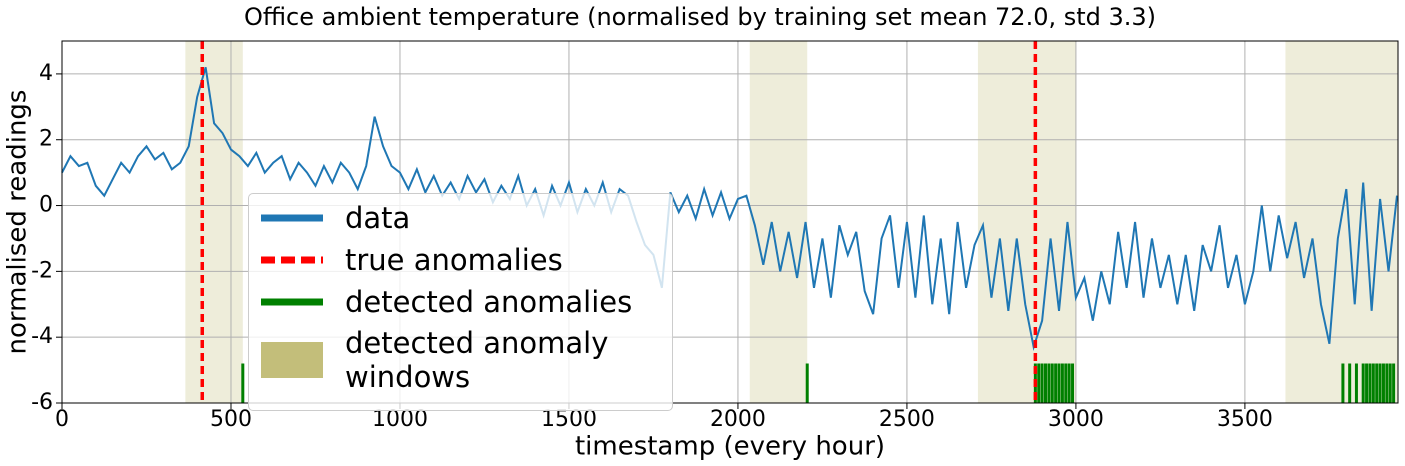 The height and width of the screenshot is (466, 1405). What do you see at coordinates (569, 419) in the screenshot?
I see `x-tick-label: 1500` at bounding box center [569, 419].